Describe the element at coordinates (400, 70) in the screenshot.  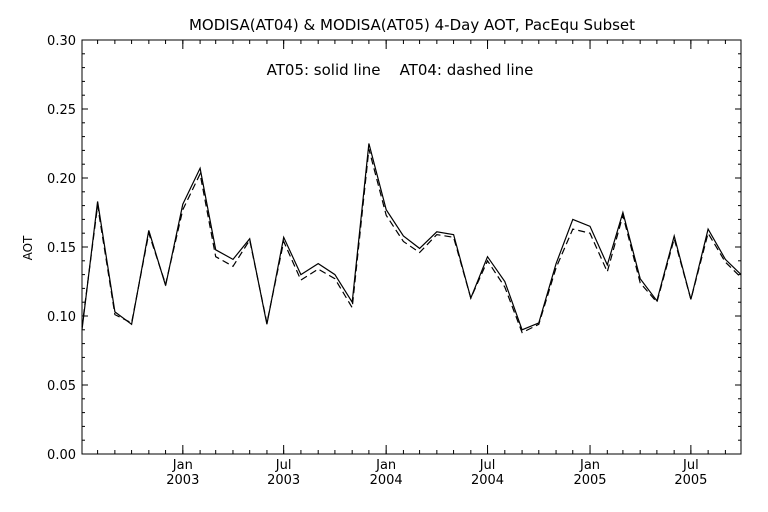
I see `series-annotation: AT05: solid line AT04: dashed line` at that location.